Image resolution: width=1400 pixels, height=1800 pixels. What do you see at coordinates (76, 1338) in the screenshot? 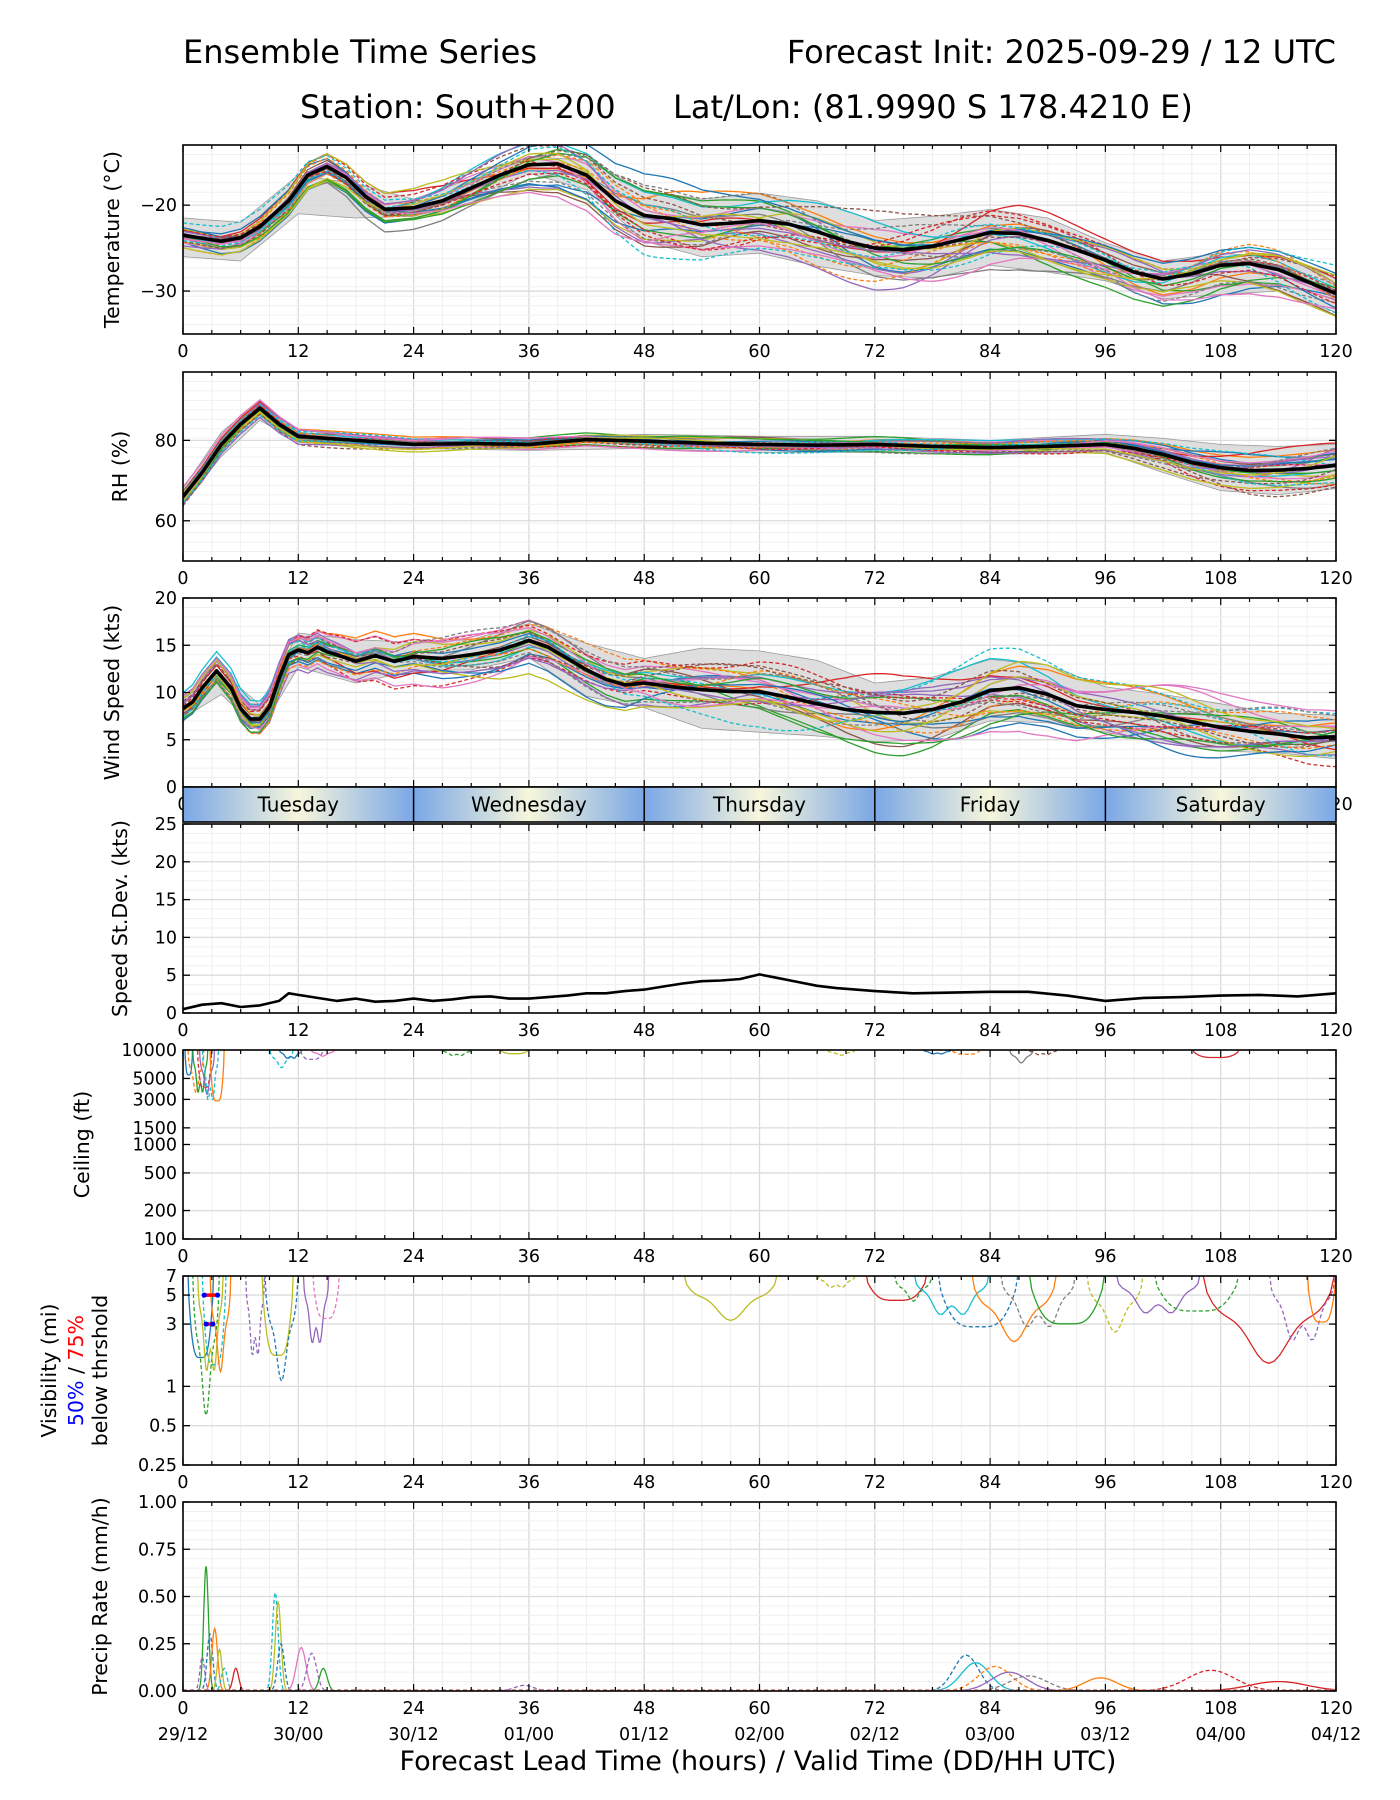
I see `visibility-ylabel-part: 75%` at bounding box center [76, 1338].